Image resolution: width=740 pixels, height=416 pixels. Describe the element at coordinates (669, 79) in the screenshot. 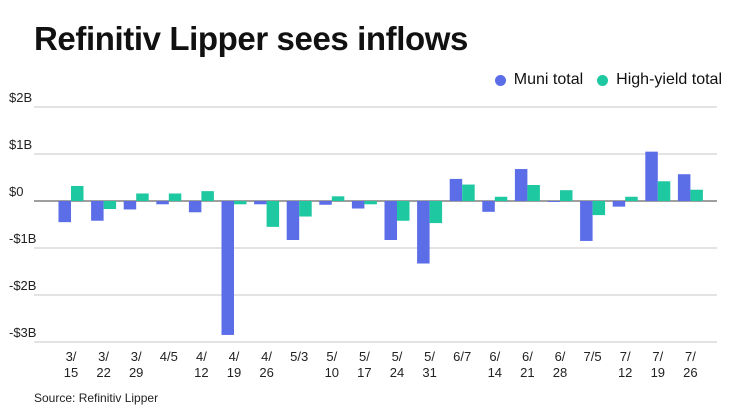

I see `legend-label-high-yield: High-yield total` at that location.